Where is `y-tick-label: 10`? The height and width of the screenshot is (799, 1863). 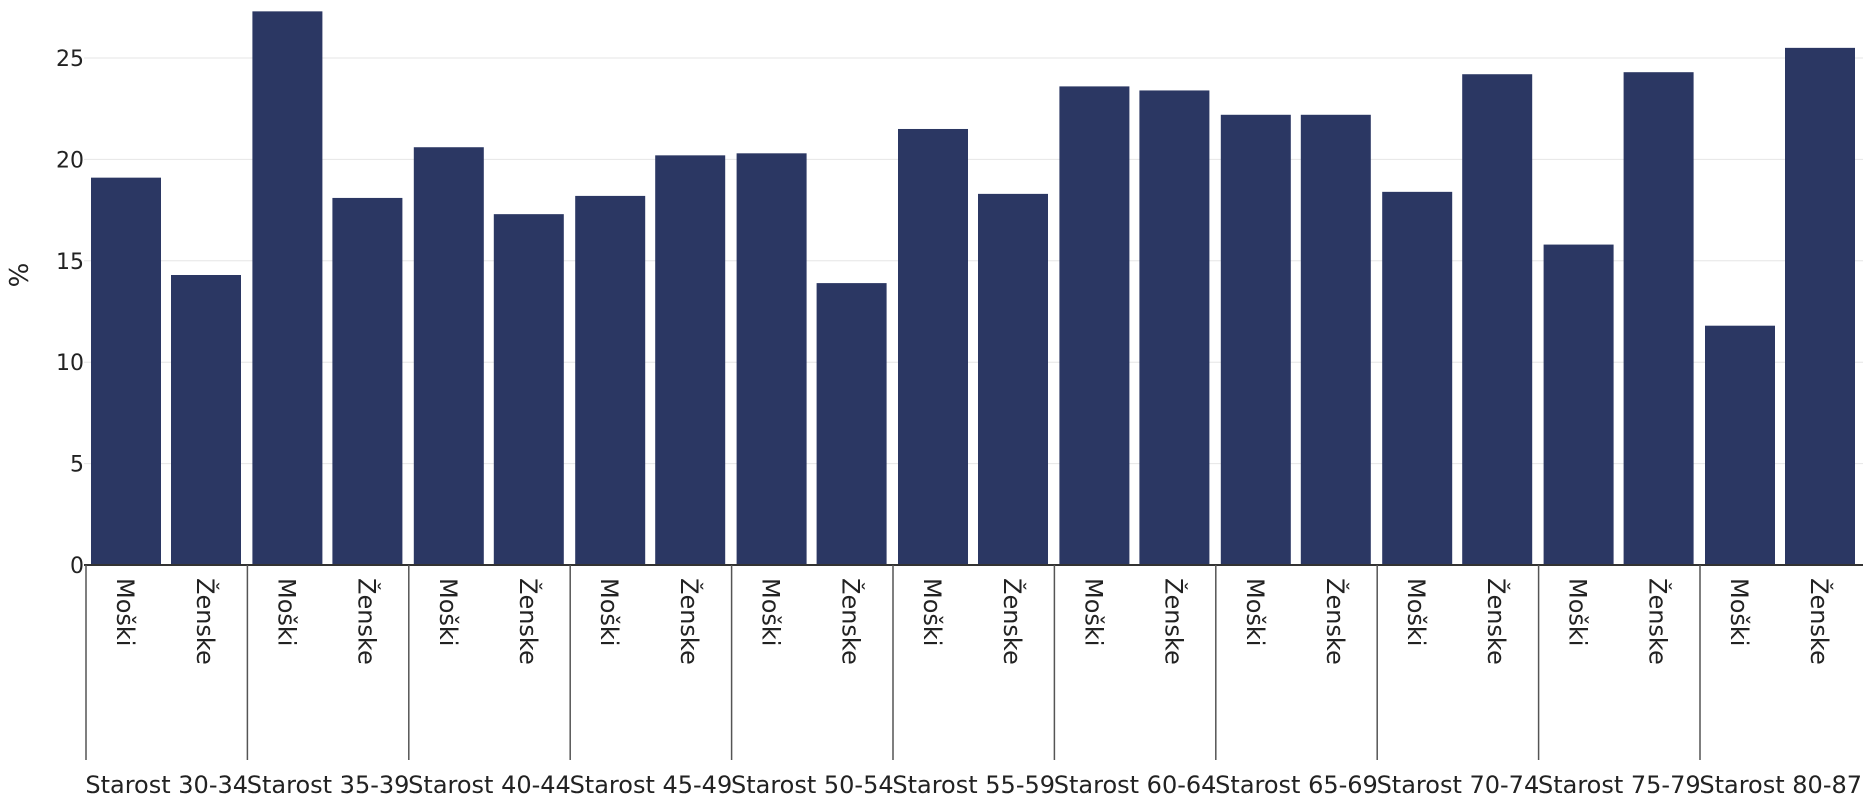
y-tick-label: 10 is located at coordinates (70, 363).